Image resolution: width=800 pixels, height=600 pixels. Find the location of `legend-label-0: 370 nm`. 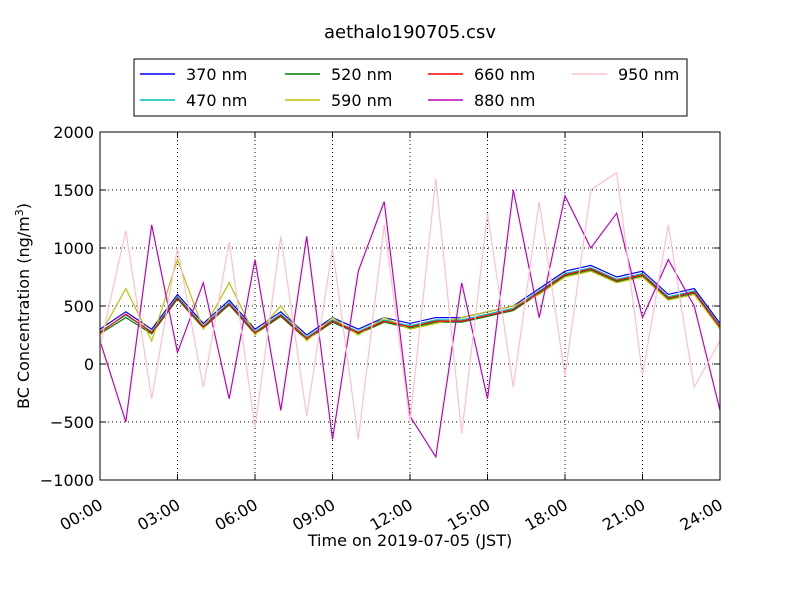

legend-label-0: 370 nm is located at coordinates (216, 74).